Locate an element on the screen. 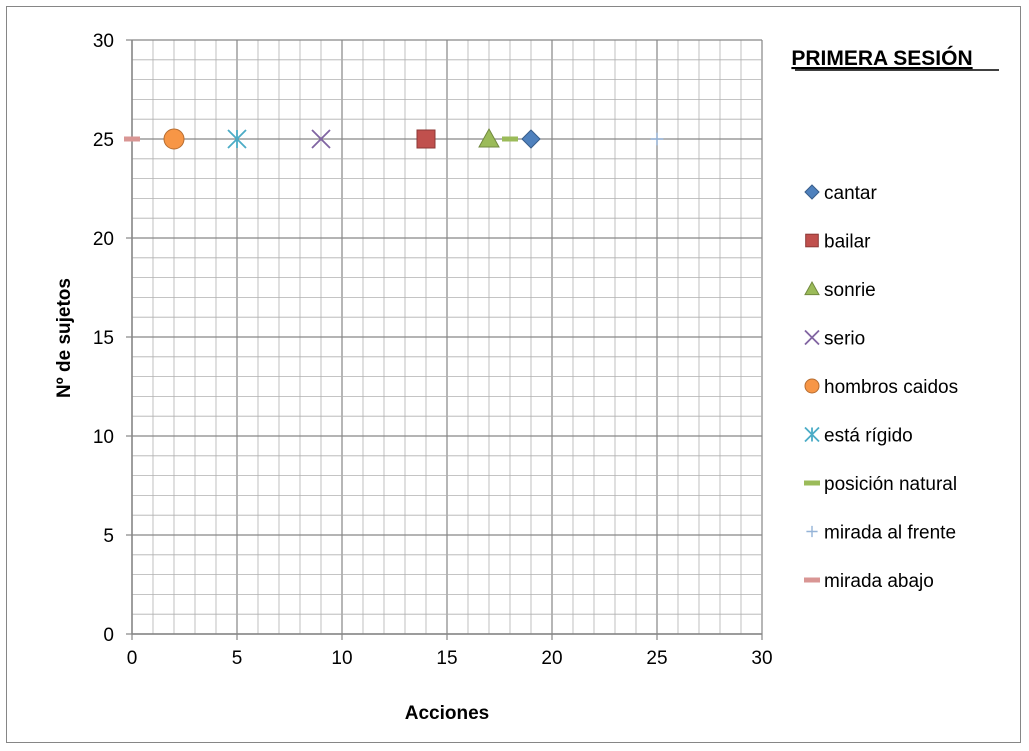 The image size is (1029, 751). x-tick-label: 30 is located at coordinates (761, 658).